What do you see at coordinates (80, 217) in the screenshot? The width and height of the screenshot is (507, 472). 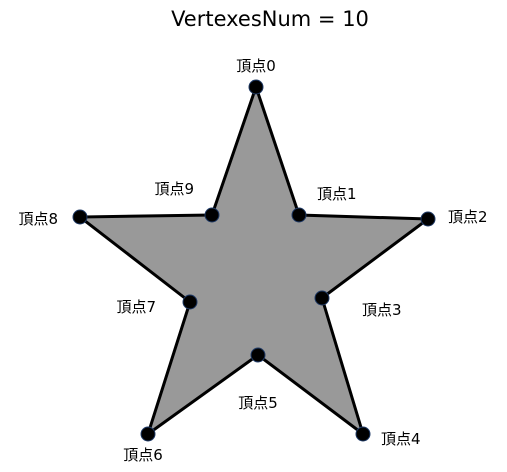 I see `vertex-8-dot` at bounding box center [80, 217].